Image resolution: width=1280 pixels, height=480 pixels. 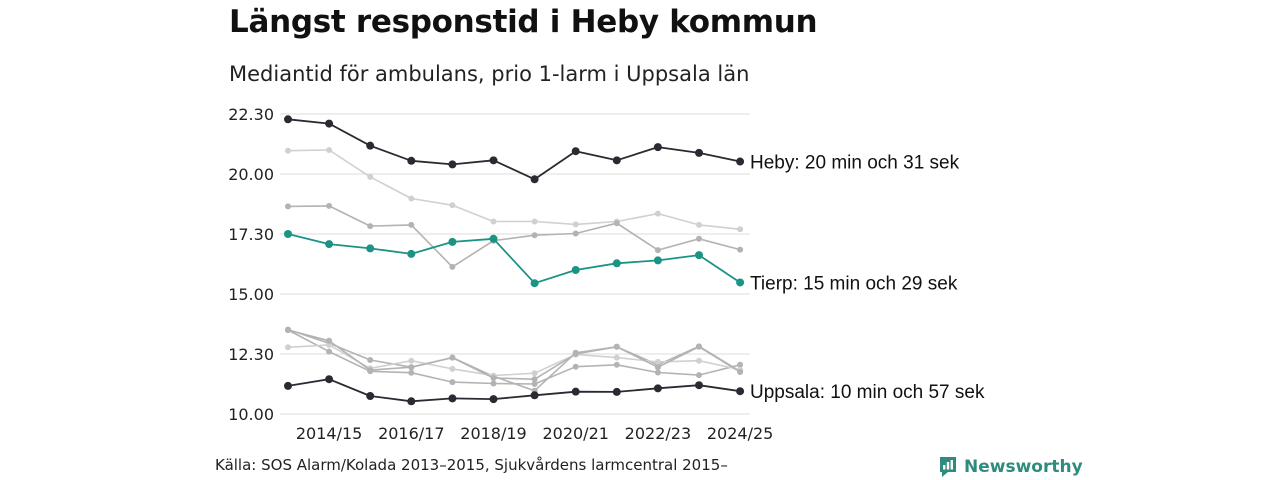 I want to click on series-end-label: Tierp: 15 min och 29 sek, so click(x=854, y=283).